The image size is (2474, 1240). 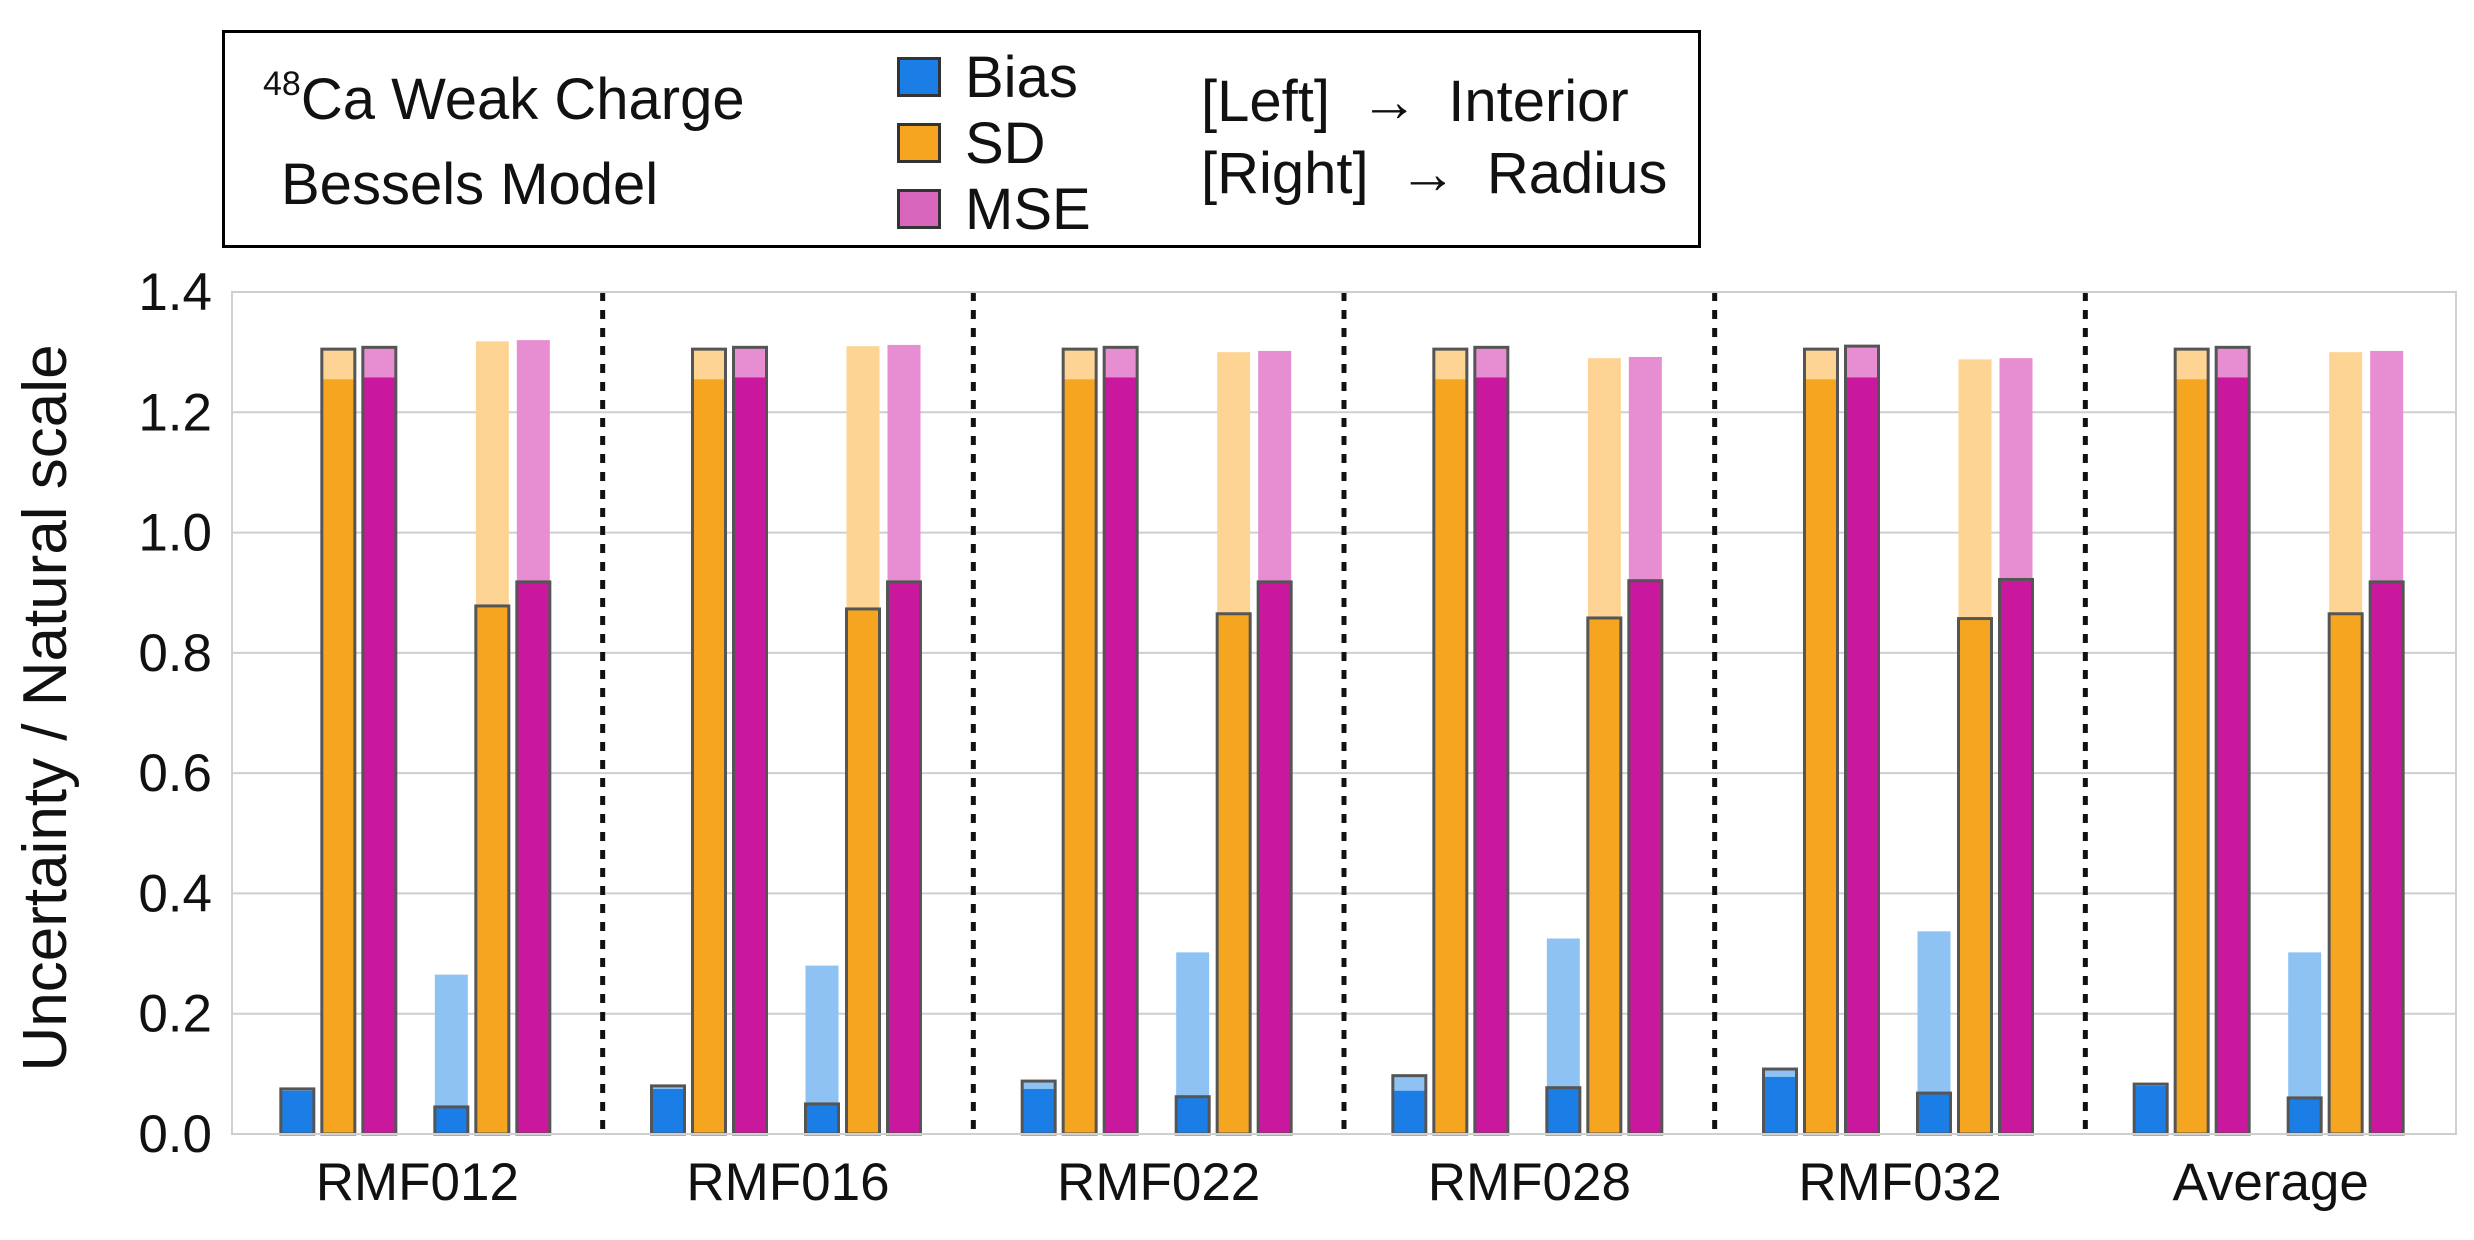 I want to click on legend-label-bias: Bias, so click(x=1021, y=77).